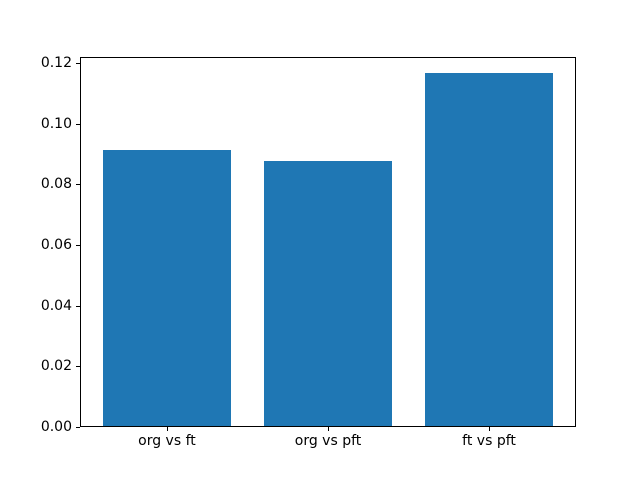  I want to click on x-tick-label: org vs pft, so click(328, 441).